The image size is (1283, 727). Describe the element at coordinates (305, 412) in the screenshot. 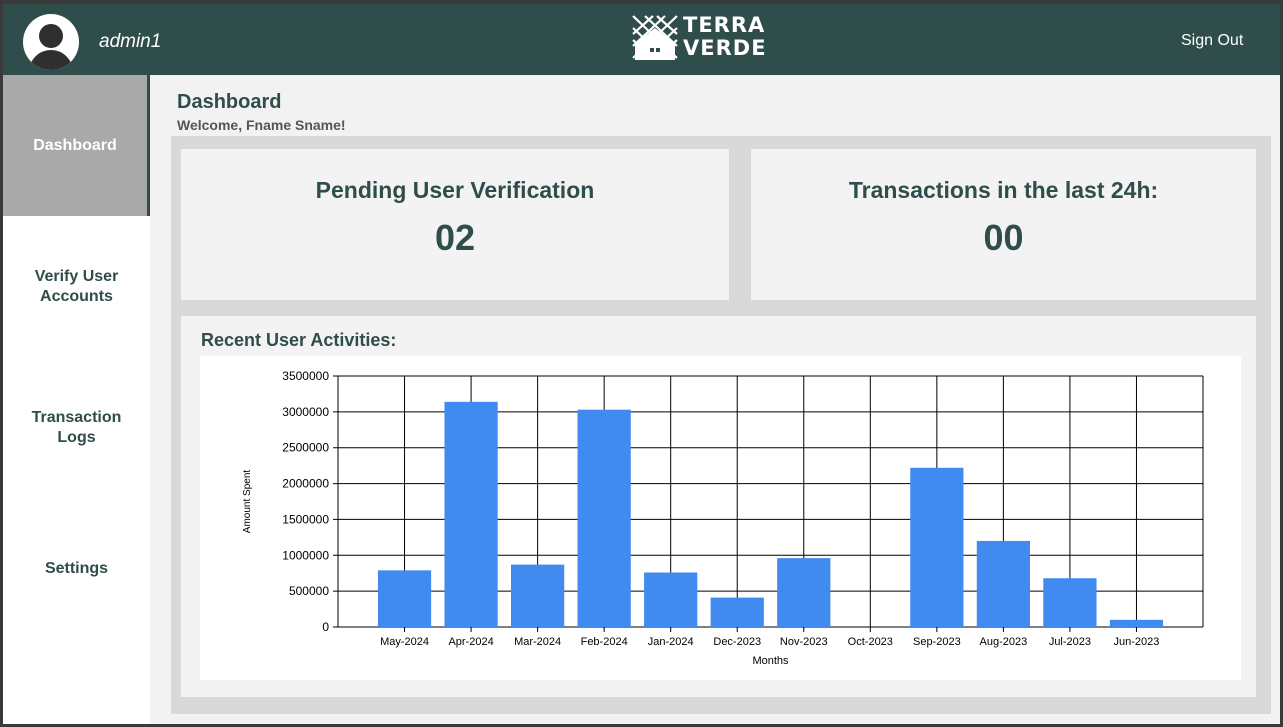

I see `y-tick-label: 3000000` at that location.